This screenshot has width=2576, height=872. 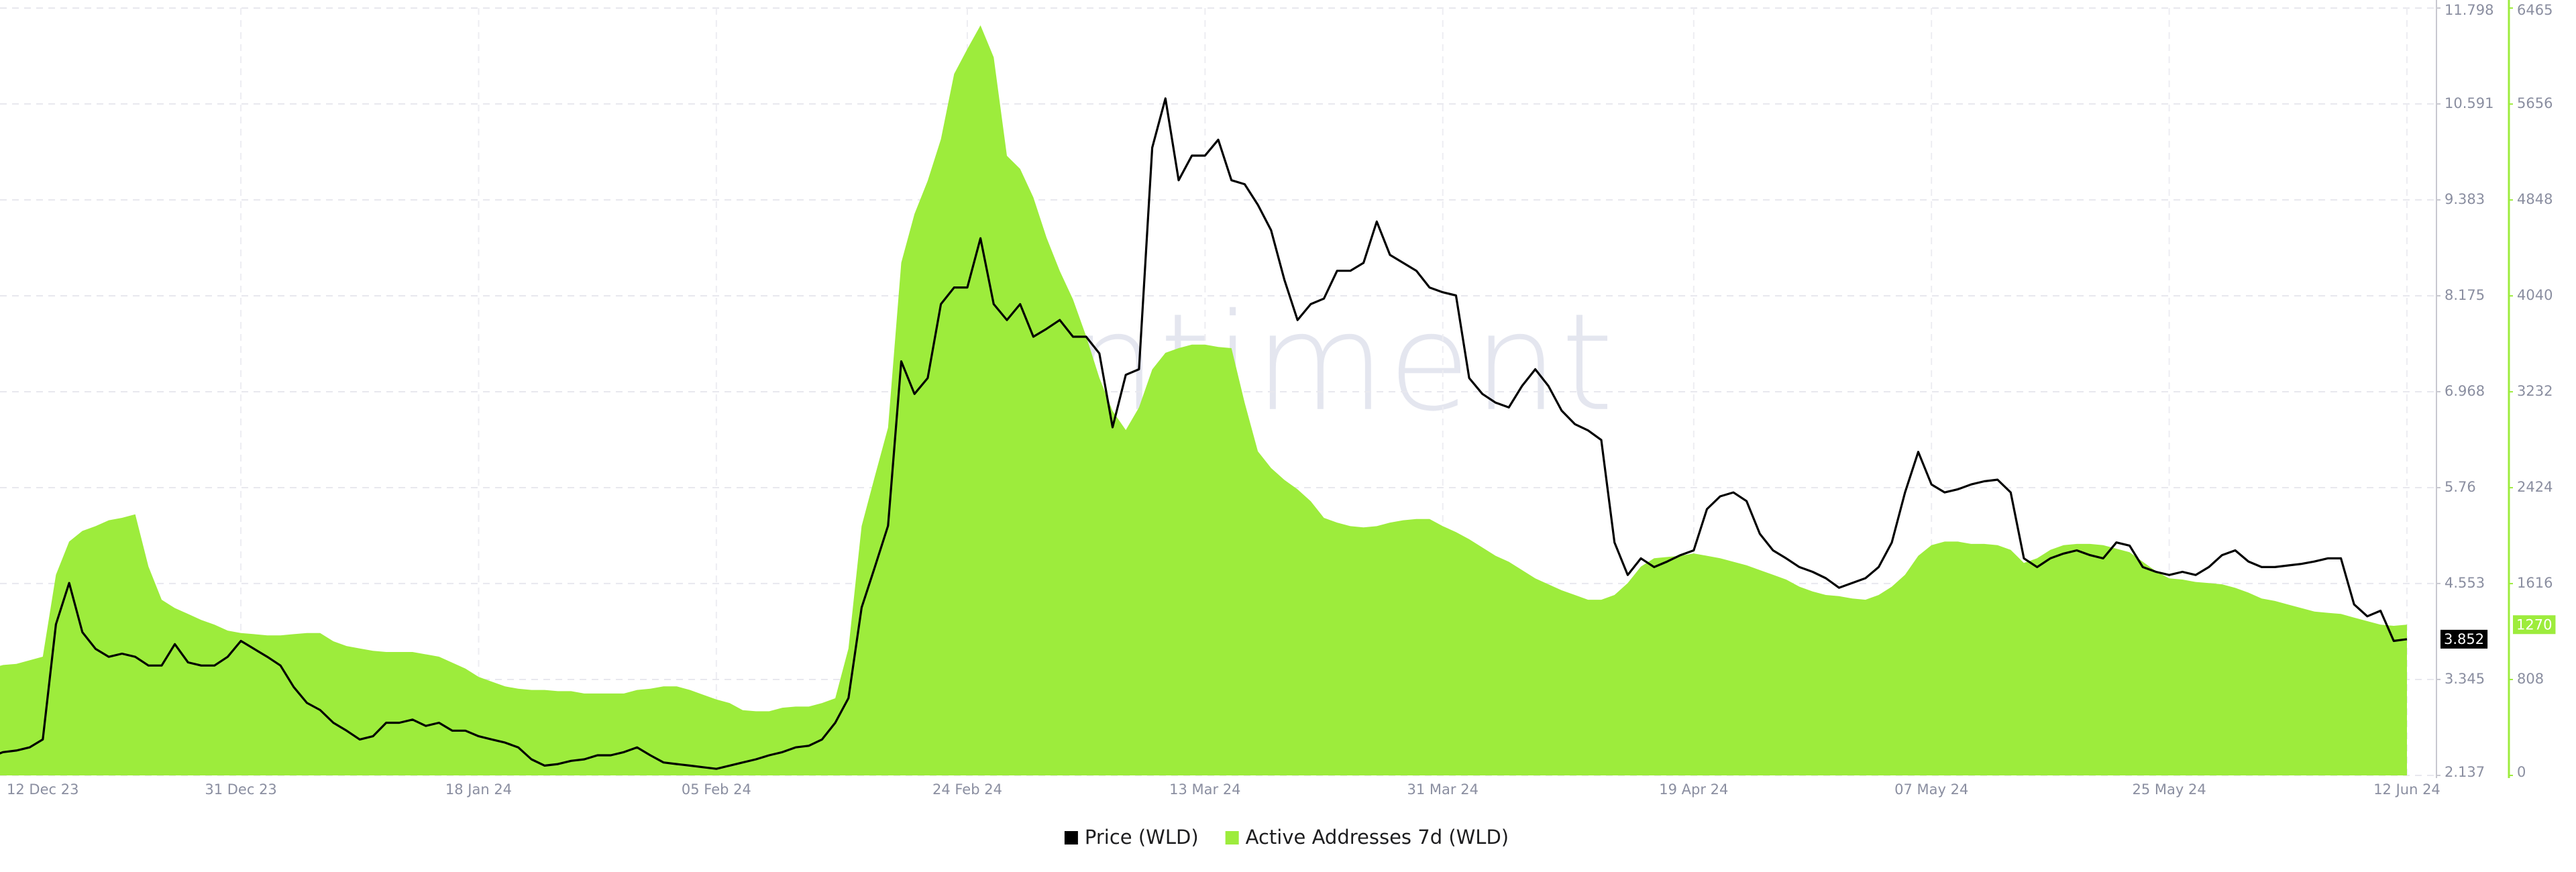 I want to click on y-tick-label: 11.798, so click(x=2469, y=10).